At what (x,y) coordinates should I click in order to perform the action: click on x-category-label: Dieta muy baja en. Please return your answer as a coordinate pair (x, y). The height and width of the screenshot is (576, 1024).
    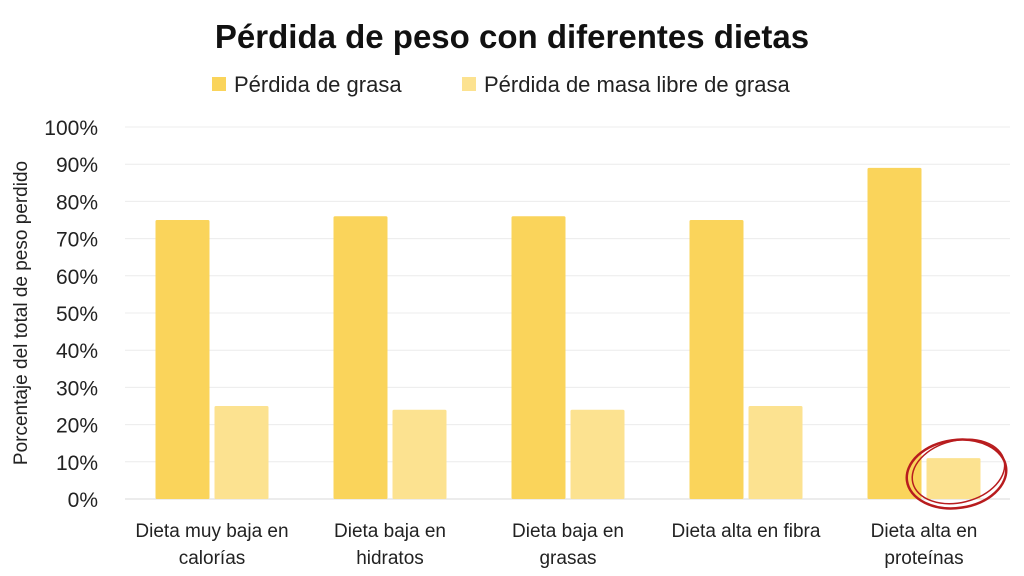
    Looking at the image, I should click on (211, 531).